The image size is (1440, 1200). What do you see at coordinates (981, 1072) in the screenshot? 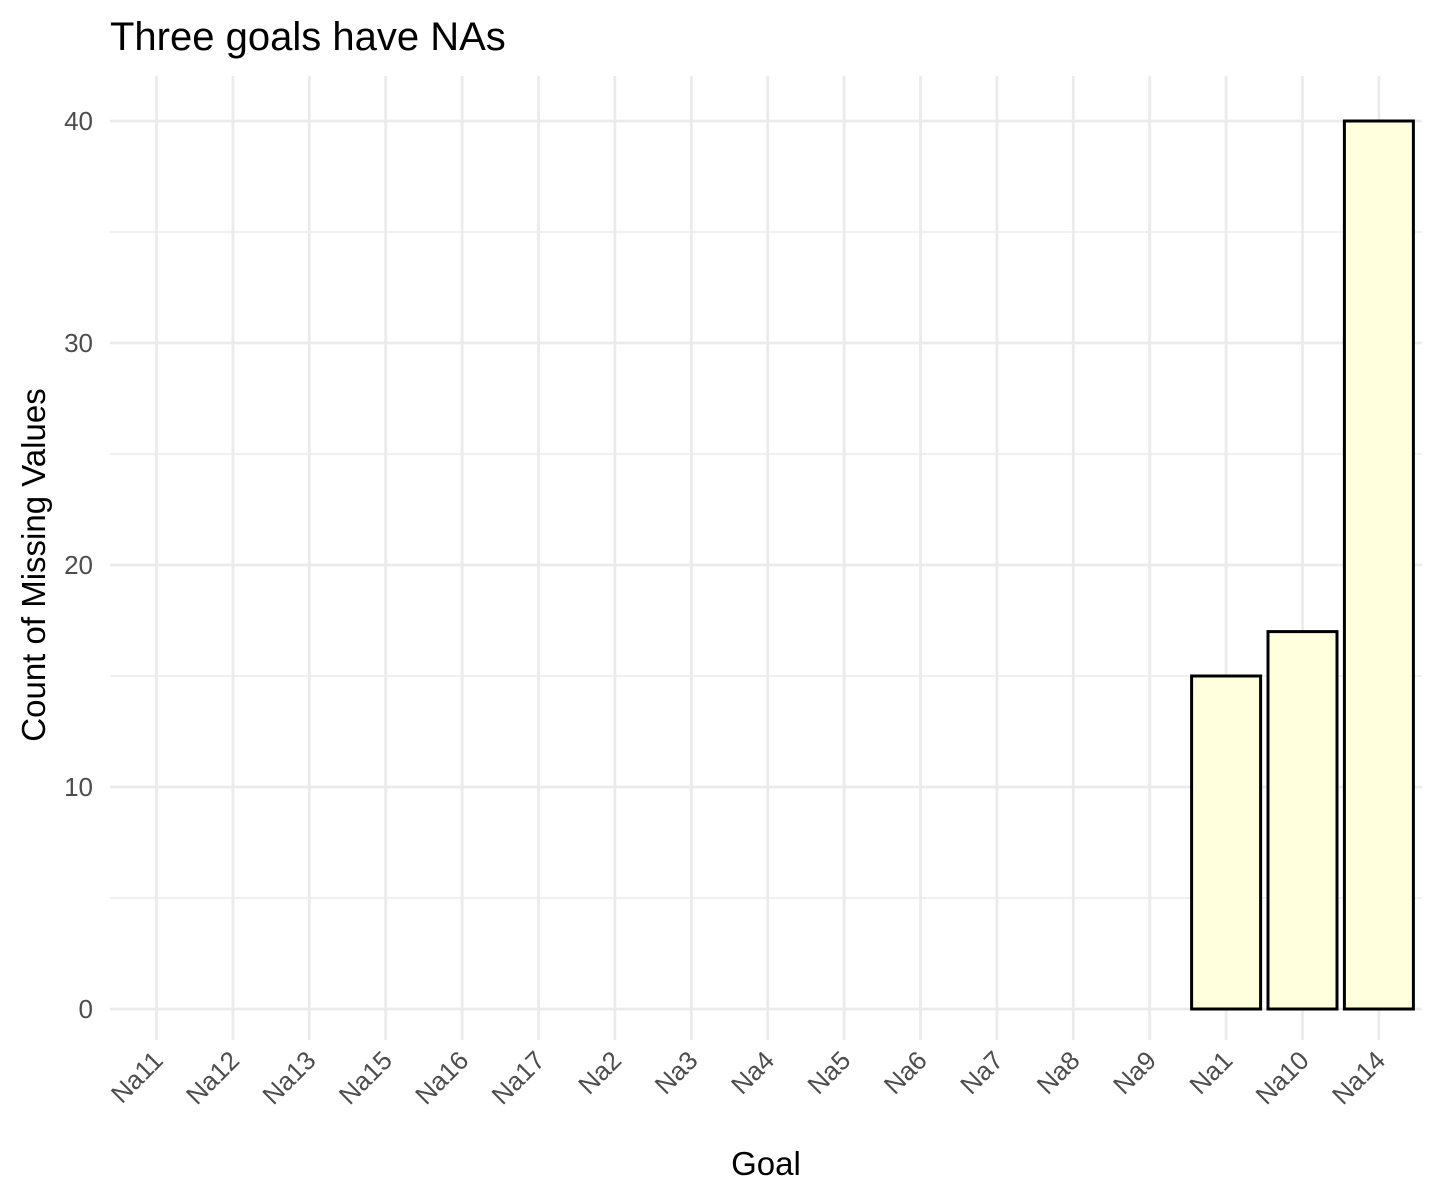
I see `x-tick-label: Na7` at bounding box center [981, 1072].